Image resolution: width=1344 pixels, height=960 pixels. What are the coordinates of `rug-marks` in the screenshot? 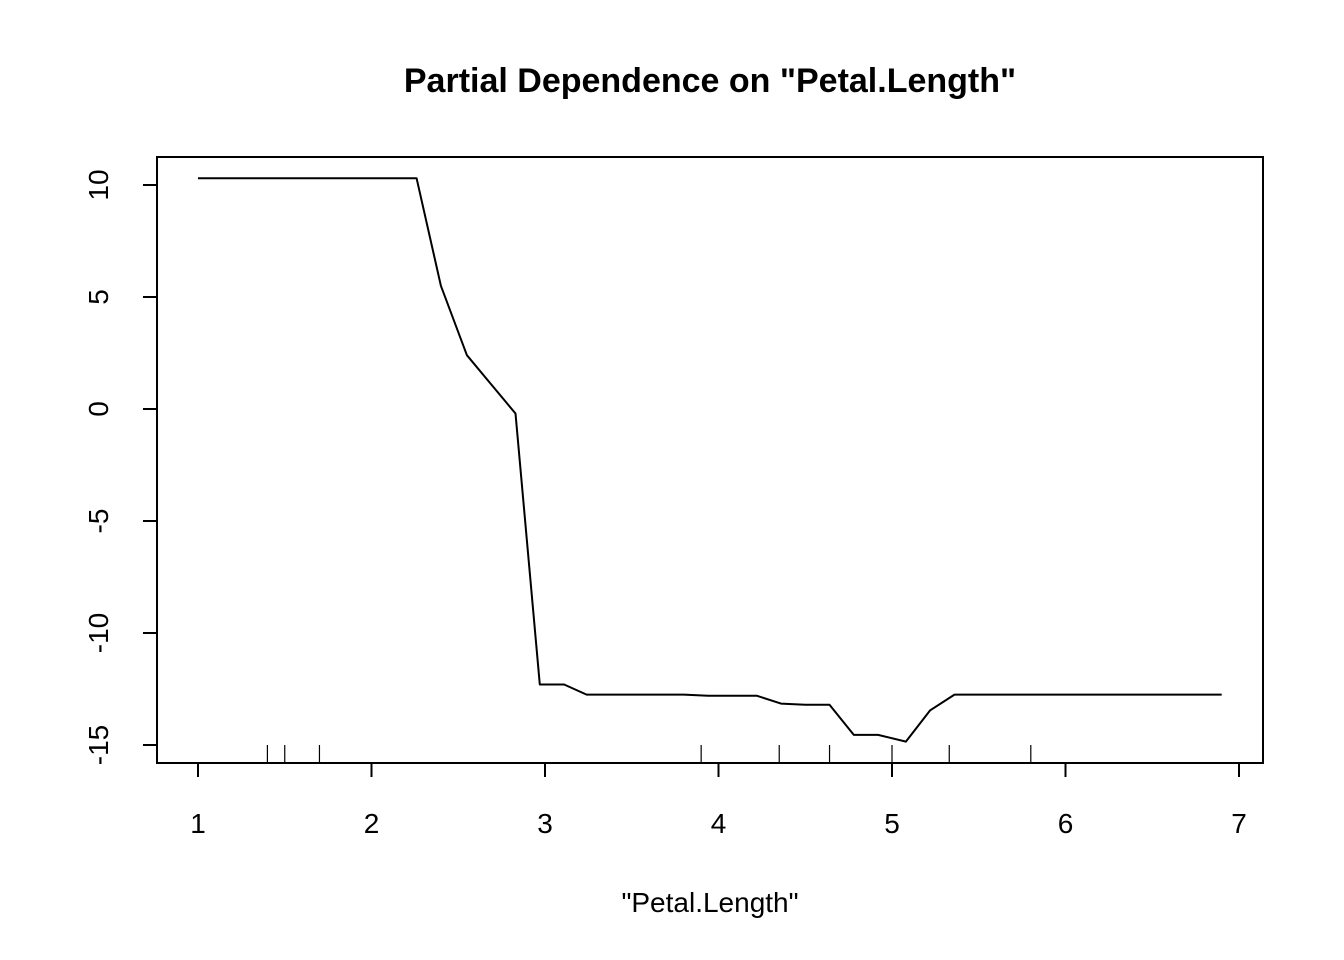 It's located at (649, 754).